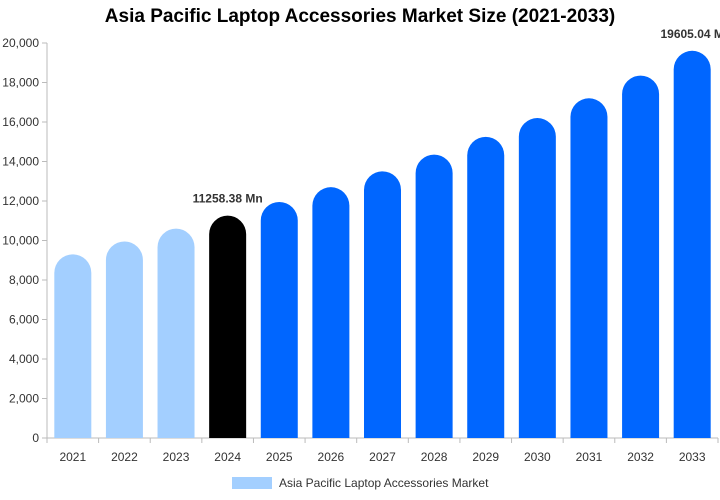 The height and width of the screenshot is (500, 720). I want to click on bar-2022, so click(124, 339).